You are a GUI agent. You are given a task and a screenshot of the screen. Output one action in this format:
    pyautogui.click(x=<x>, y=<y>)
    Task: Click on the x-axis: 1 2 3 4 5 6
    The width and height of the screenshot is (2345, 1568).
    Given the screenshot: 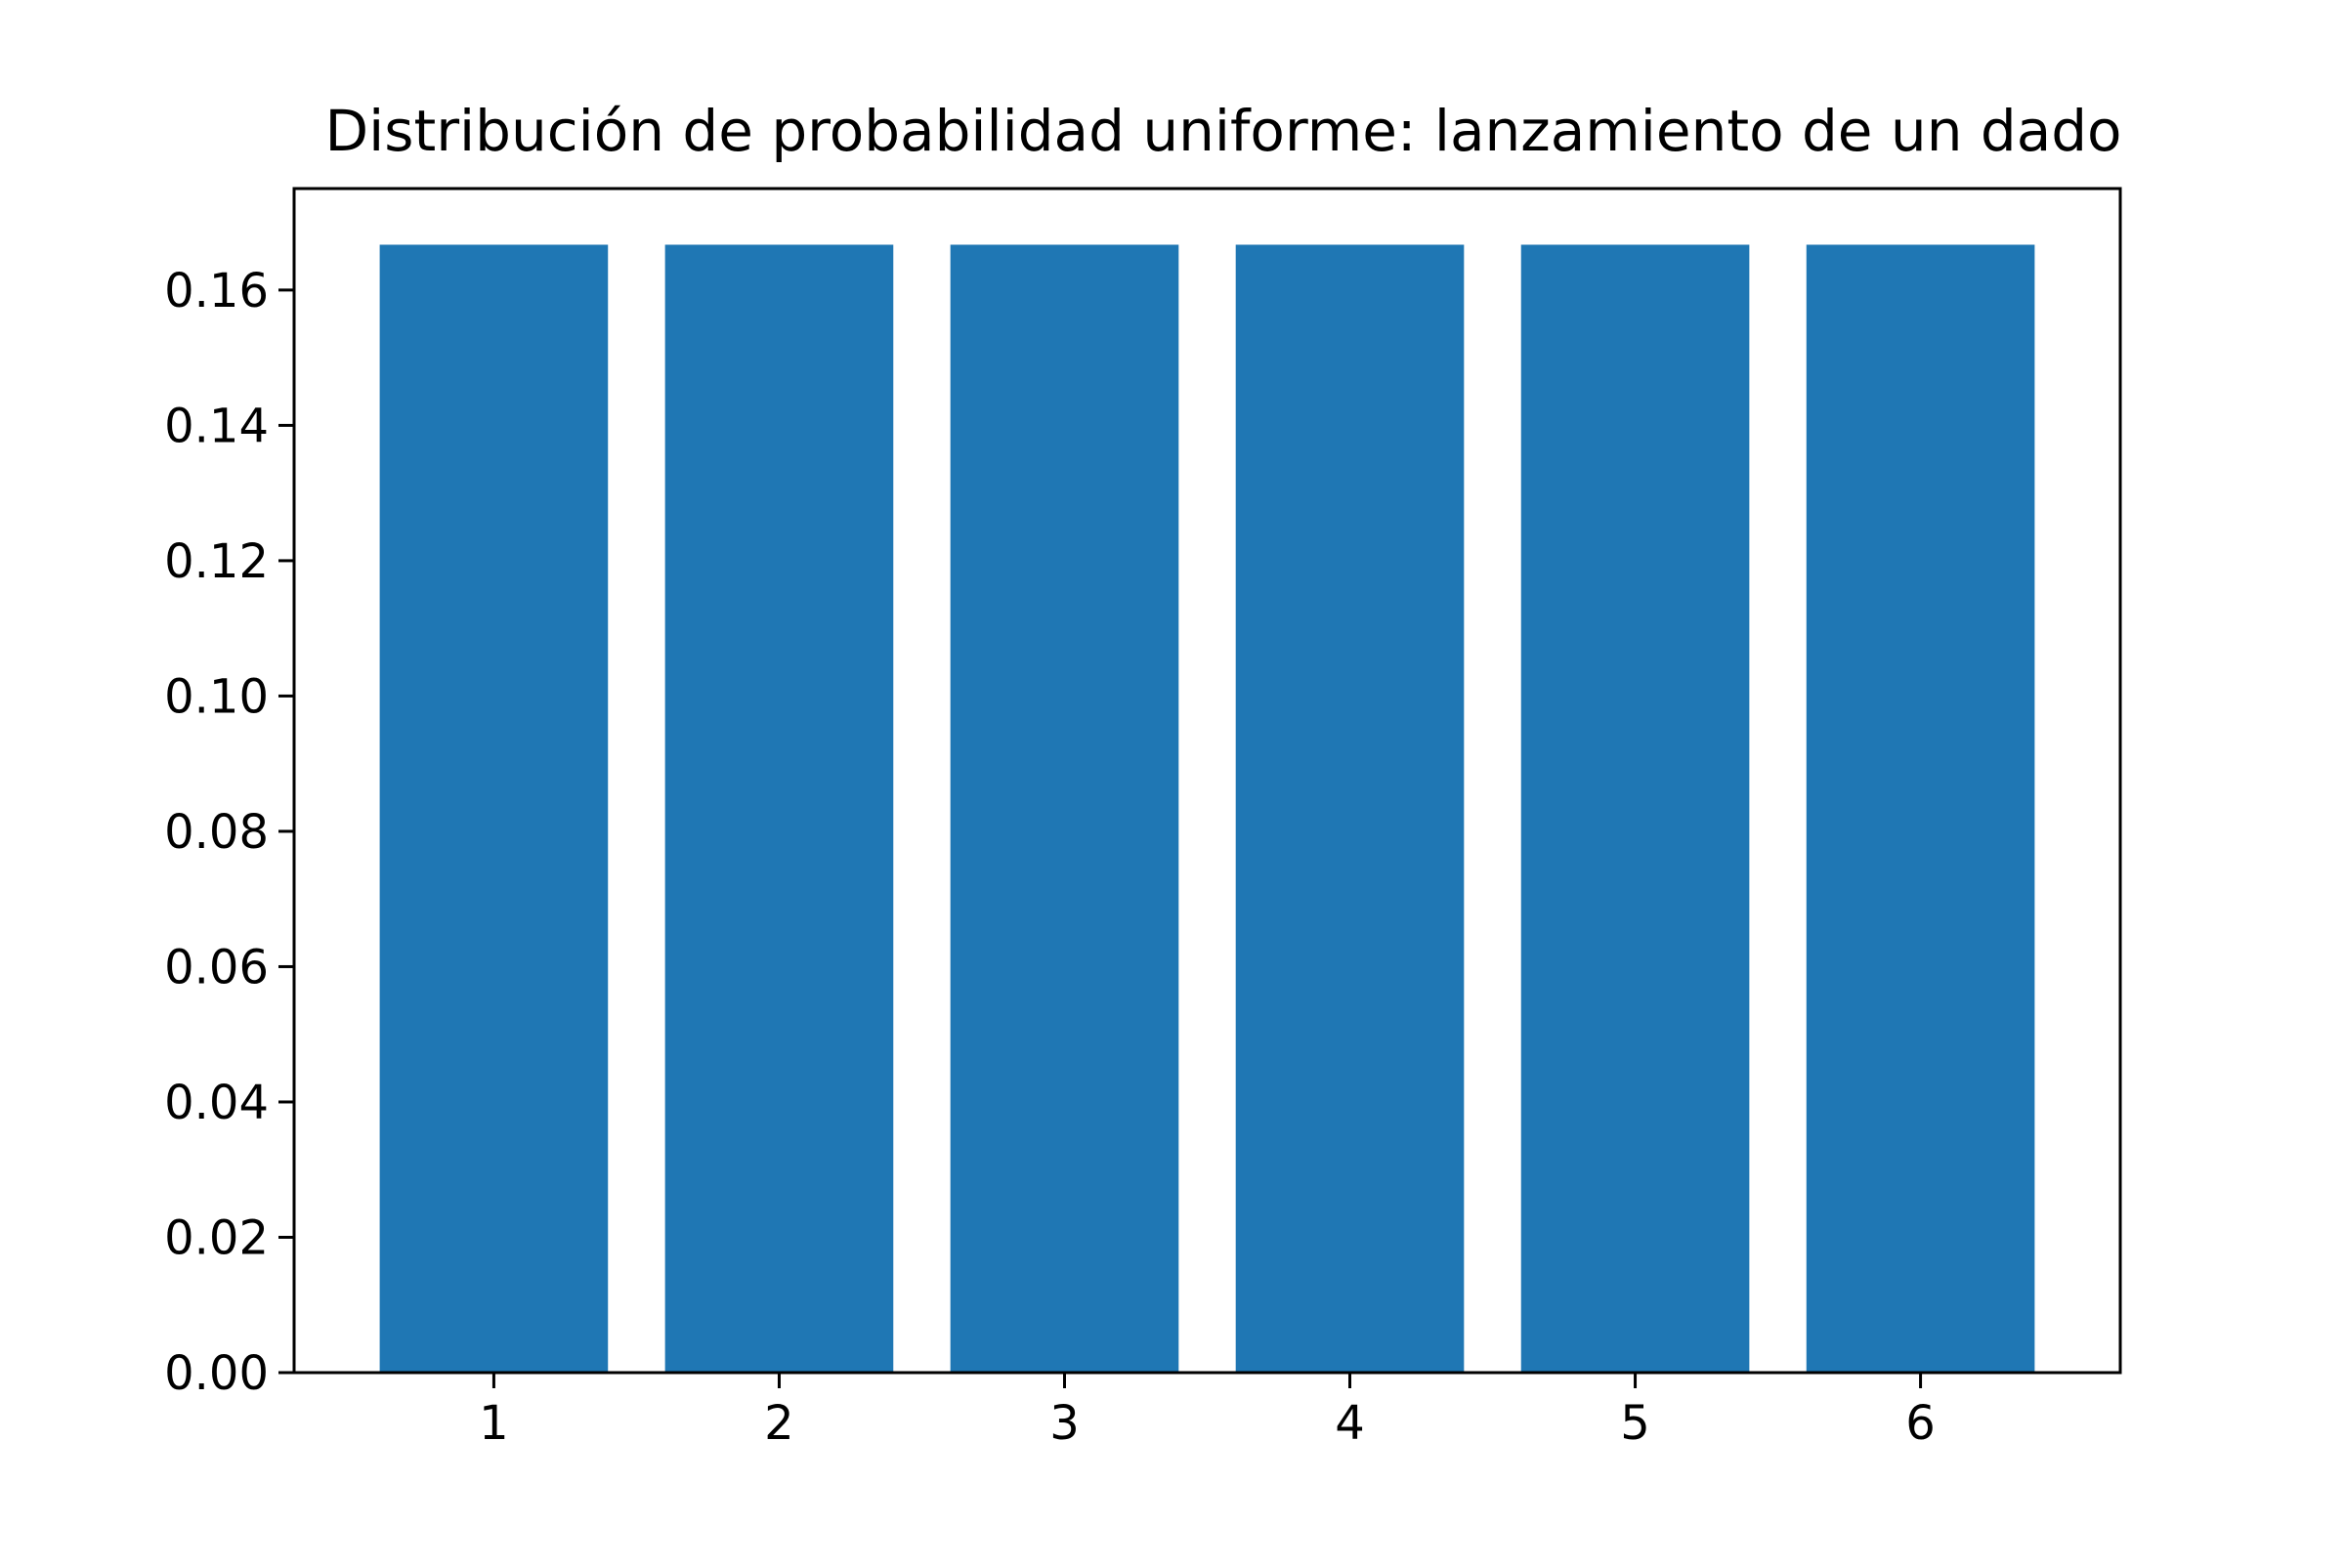 What is the action you would take?
    pyautogui.click(x=1207, y=1412)
    